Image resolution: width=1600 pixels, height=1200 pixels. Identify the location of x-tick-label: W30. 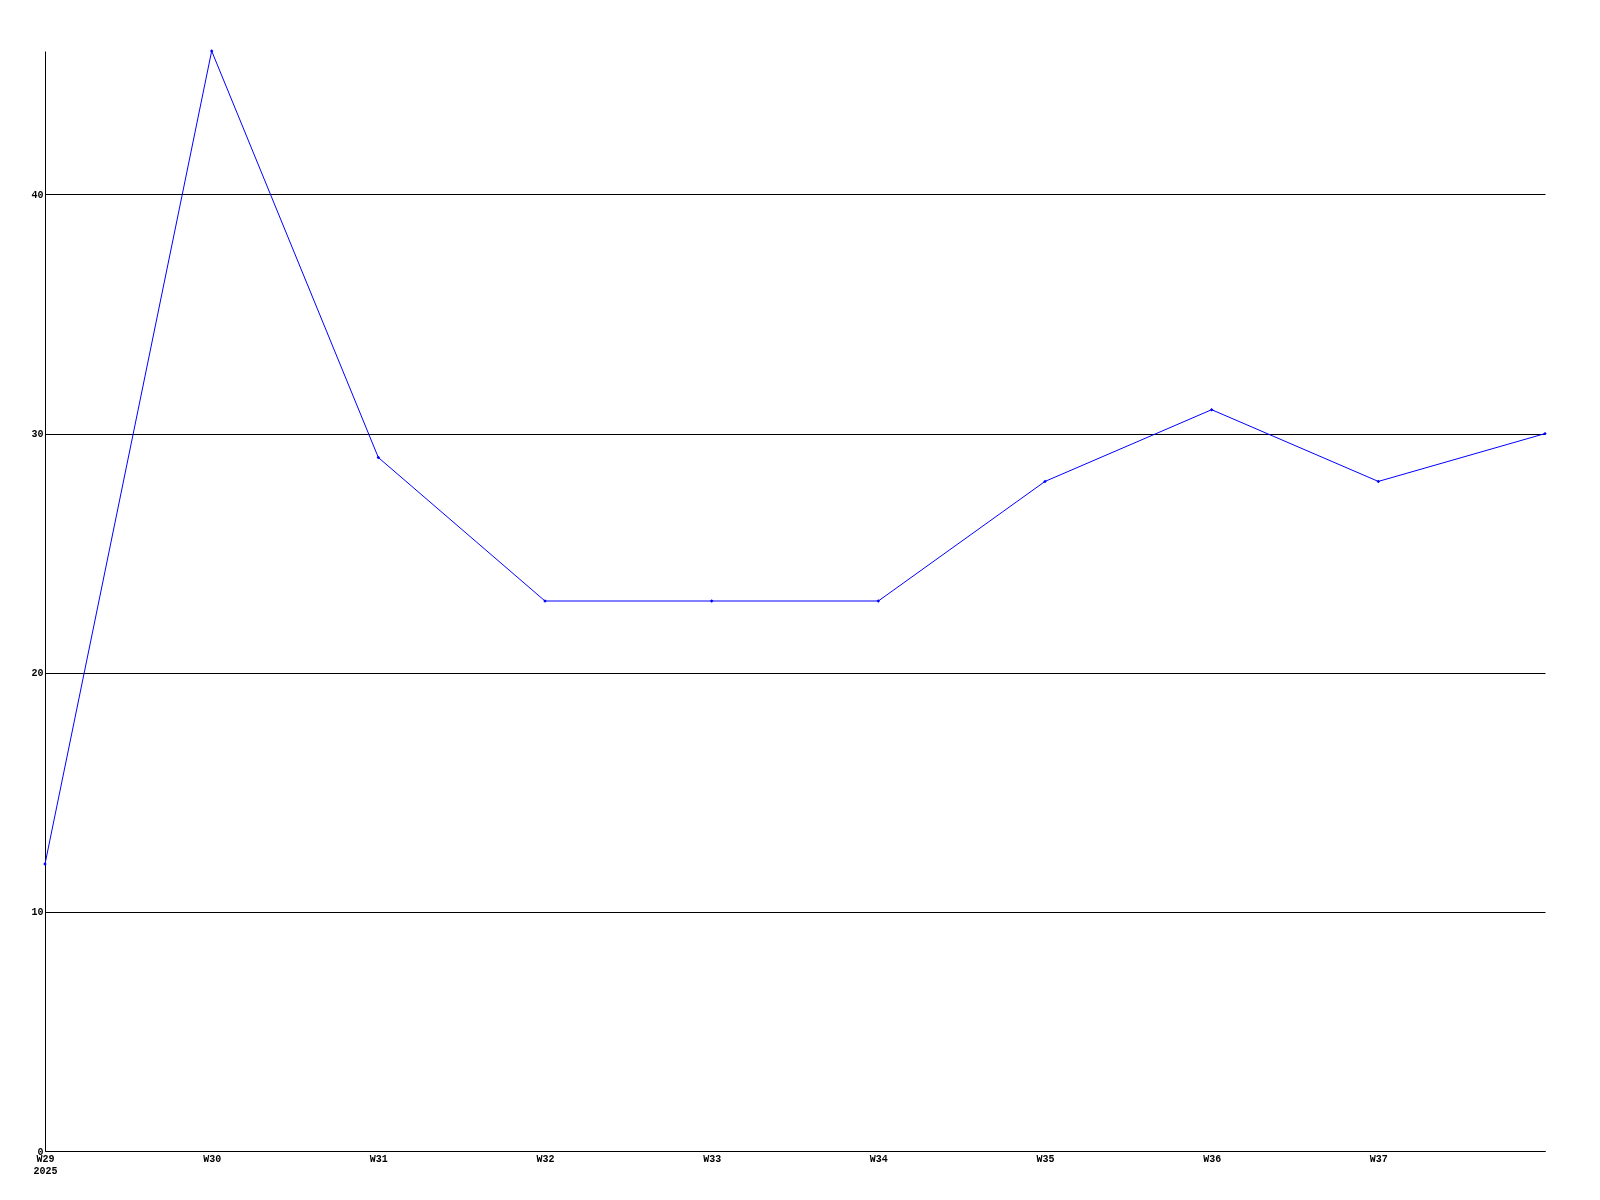
(212, 1159).